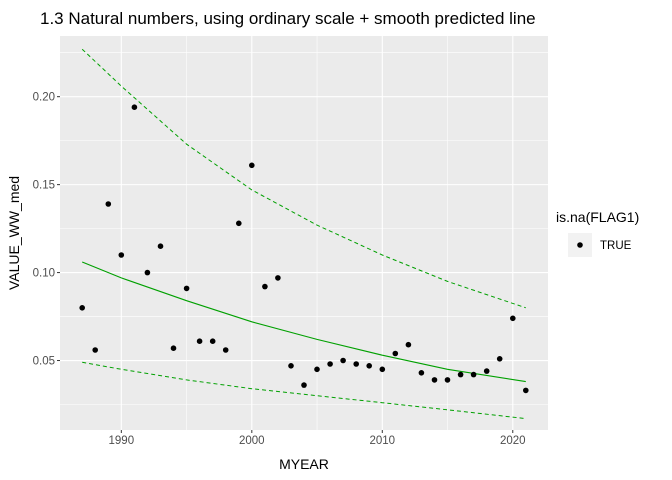 This screenshot has width=672, height=480. What do you see at coordinates (14, 233) in the screenshot?
I see `y-axis-title: VALUE_WW_med` at bounding box center [14, 233].